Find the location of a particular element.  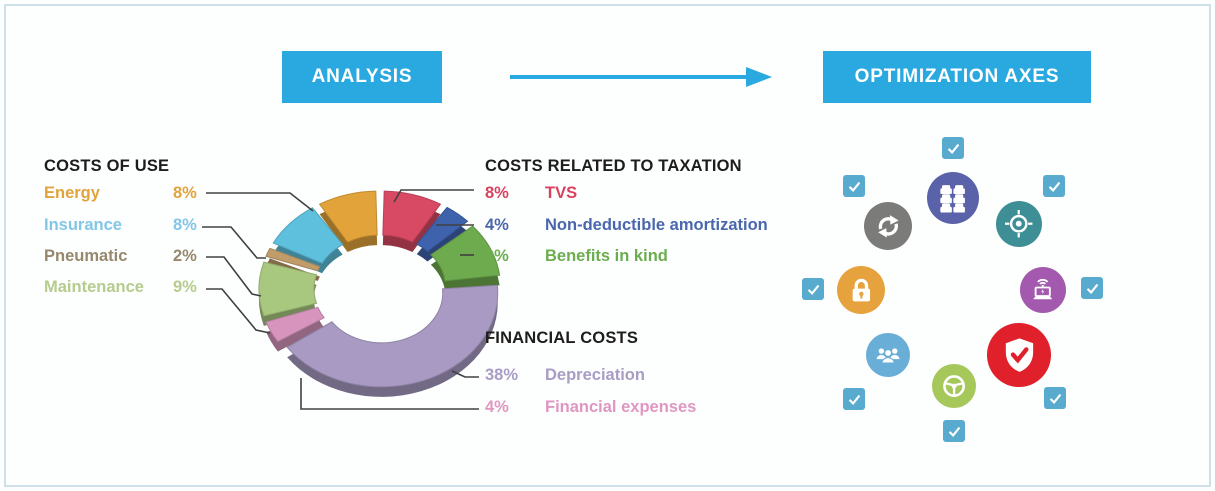

checkbox-team is located at coordinates (854, 399).